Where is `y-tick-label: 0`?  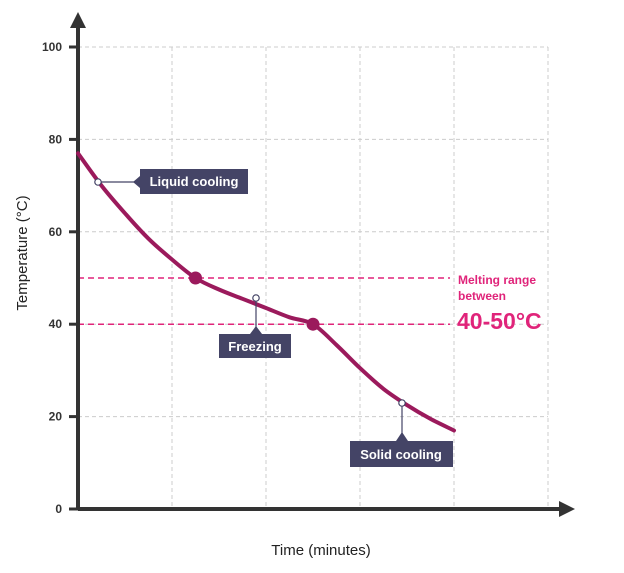
y-tick-label: 0 is located at coordinates (58, 509).